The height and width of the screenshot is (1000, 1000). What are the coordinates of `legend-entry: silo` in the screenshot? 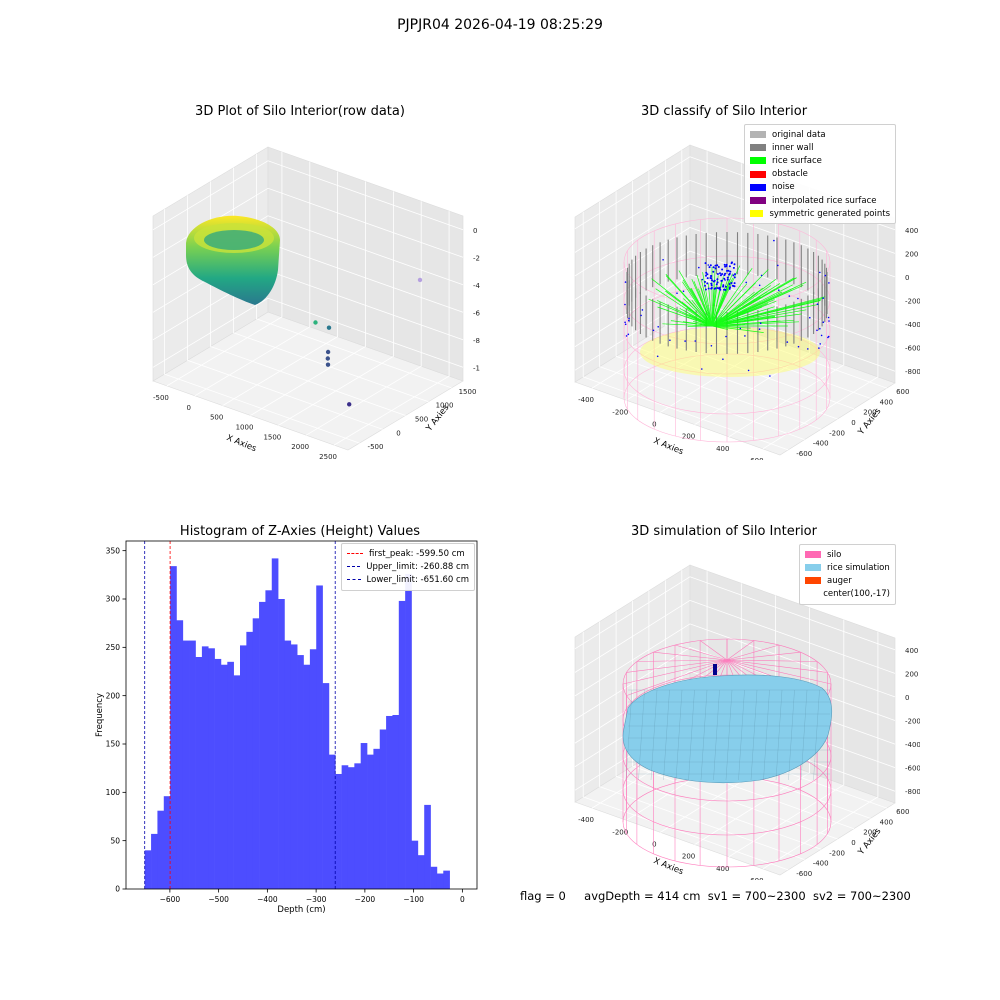 It's located at (847, 554).